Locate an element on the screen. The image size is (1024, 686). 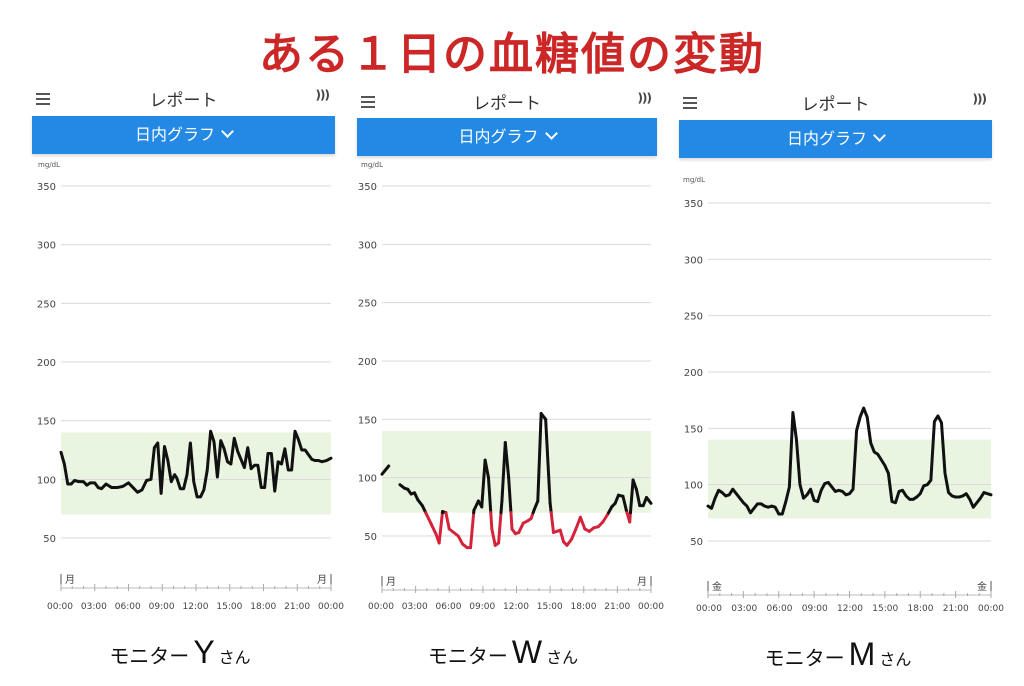
day-label-end: 金 is located at coordinates (982, 586).